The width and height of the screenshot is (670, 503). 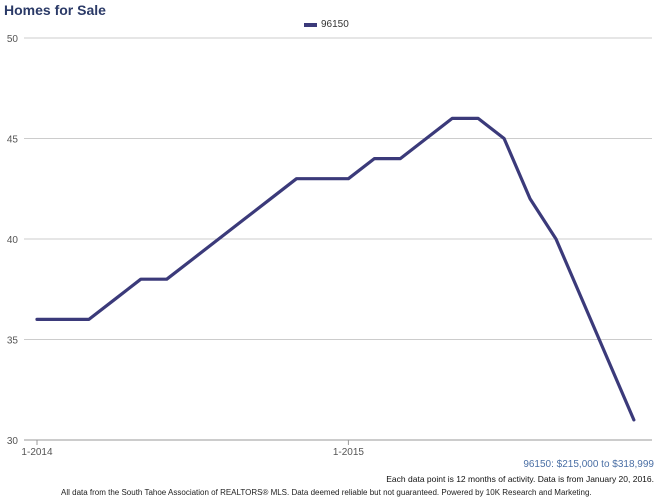 I want to click on y-tick-label: 40, so click(x=13, y=240).